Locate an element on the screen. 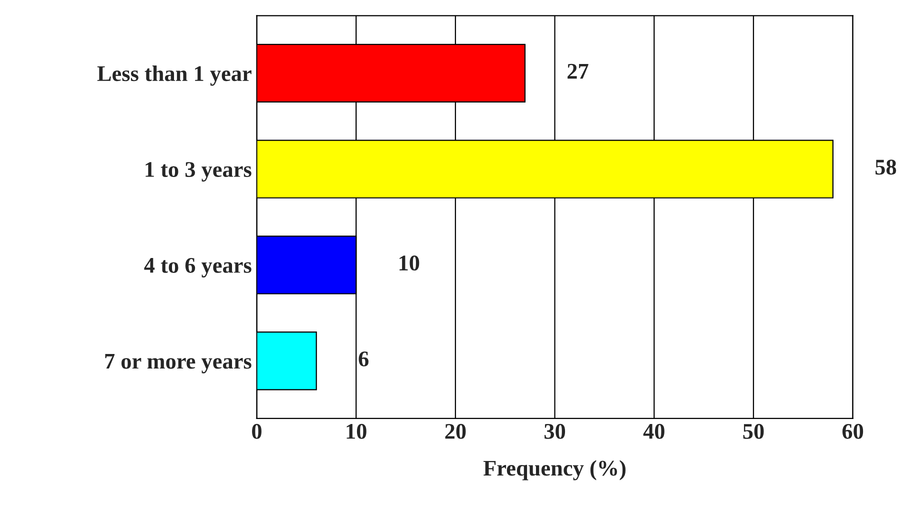 This screenshot has height=523, width=917. y-tick-label: Less than 1 year is located at coordinates (174, 76).